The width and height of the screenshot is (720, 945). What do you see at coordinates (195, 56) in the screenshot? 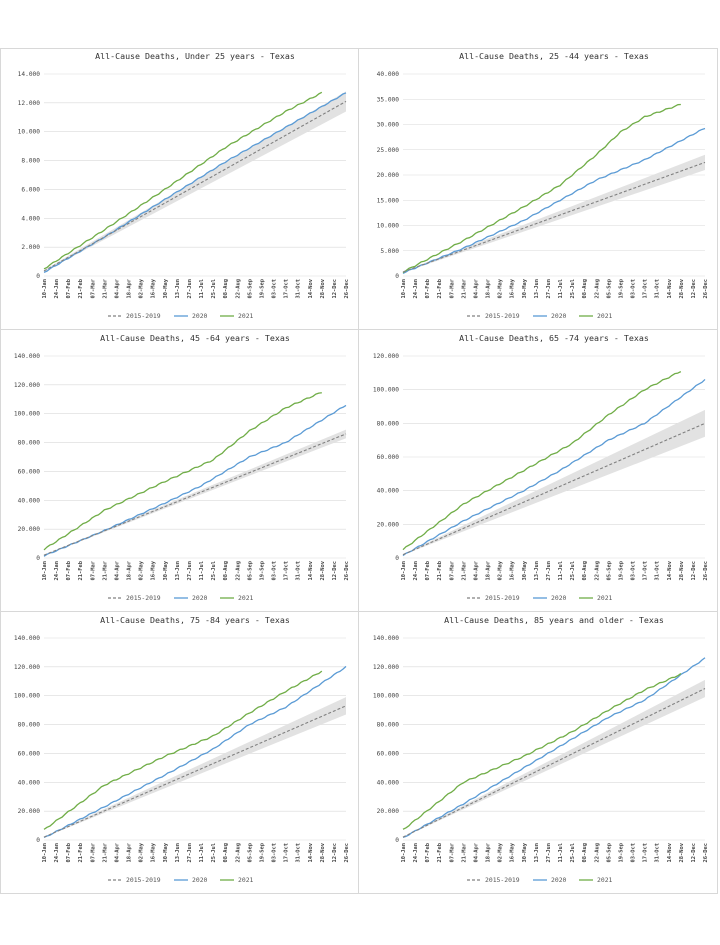
I see `chart-title: All-Cause Deaths, Under 25 years - Texas` at bounding box center [195, 56].